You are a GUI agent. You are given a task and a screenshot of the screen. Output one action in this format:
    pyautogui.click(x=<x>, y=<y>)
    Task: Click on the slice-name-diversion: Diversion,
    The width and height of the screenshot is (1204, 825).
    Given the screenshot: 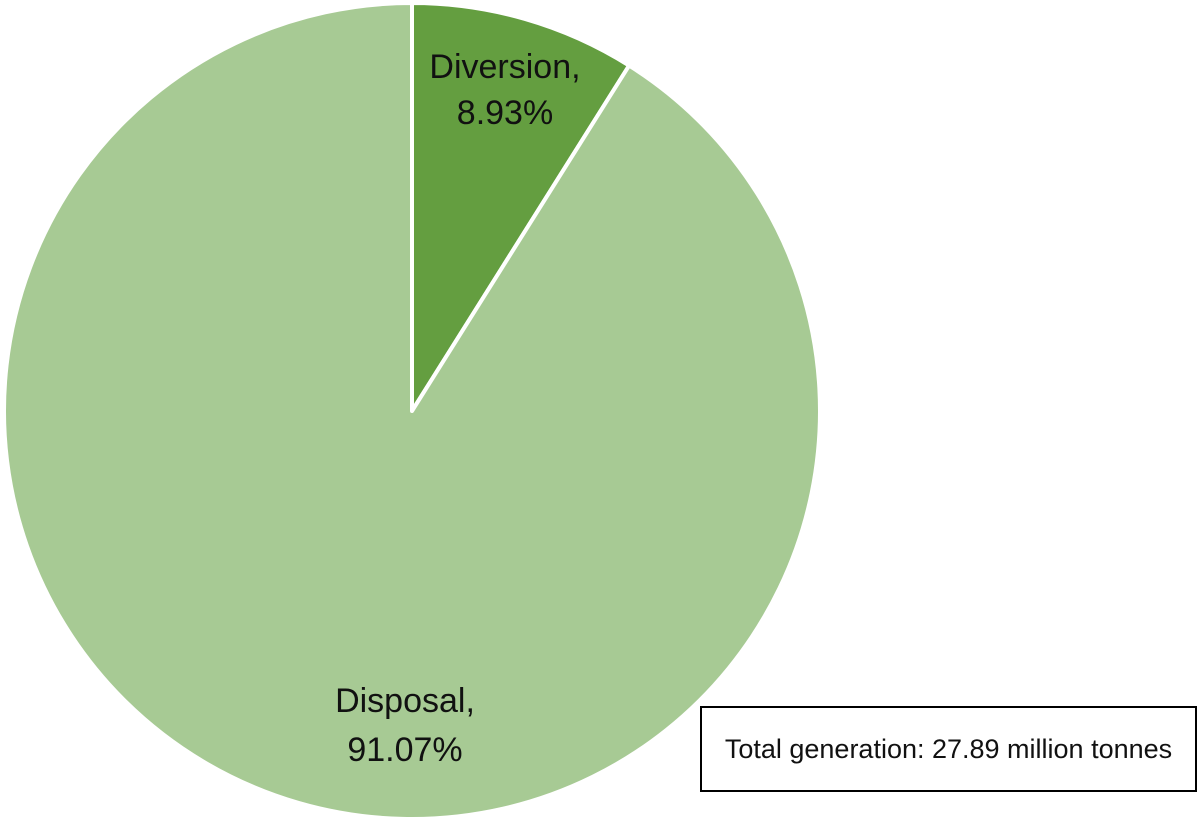 What is the action you would take?
    pyautogui.click(x=504, y=67)
    